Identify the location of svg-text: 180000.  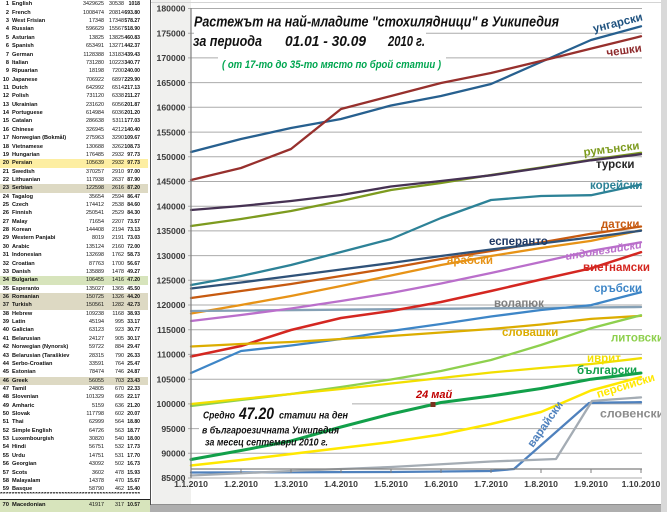
(171, 9).